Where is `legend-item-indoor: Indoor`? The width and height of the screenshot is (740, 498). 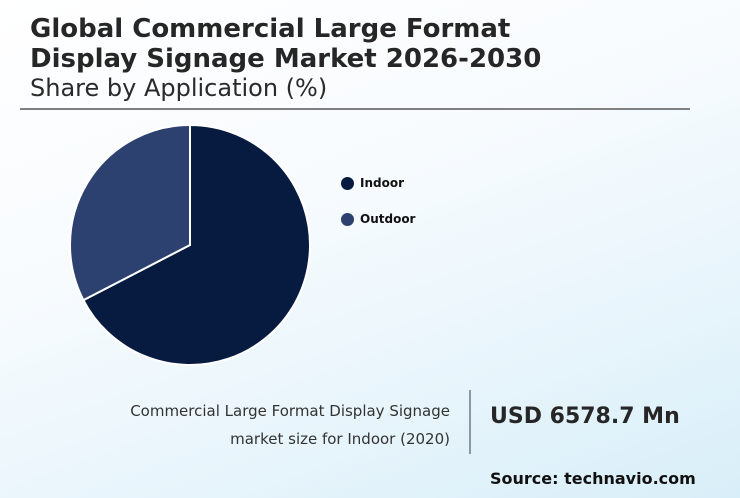
legend-item-indoor: Indoor is located at coordinates (378, 183).